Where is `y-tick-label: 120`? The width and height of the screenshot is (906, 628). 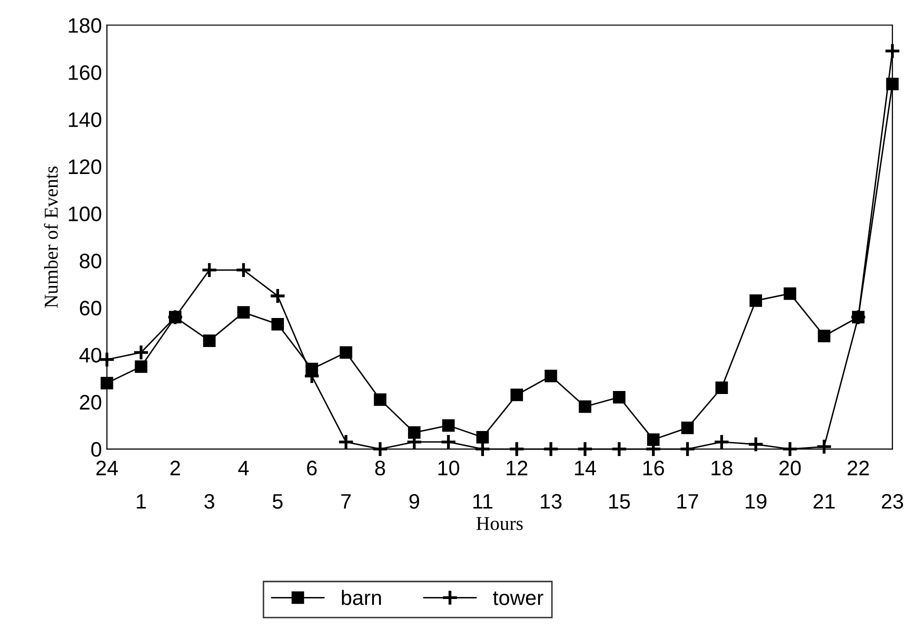 y-tick-label: 120 is located at coordinates (85, 166).